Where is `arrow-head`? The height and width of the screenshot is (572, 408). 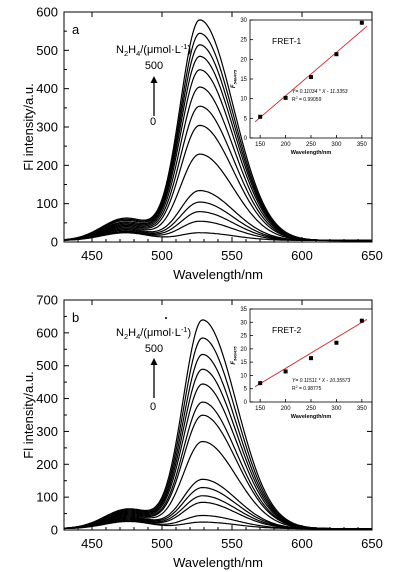 arrow-head is located at coordinates (154, 79).